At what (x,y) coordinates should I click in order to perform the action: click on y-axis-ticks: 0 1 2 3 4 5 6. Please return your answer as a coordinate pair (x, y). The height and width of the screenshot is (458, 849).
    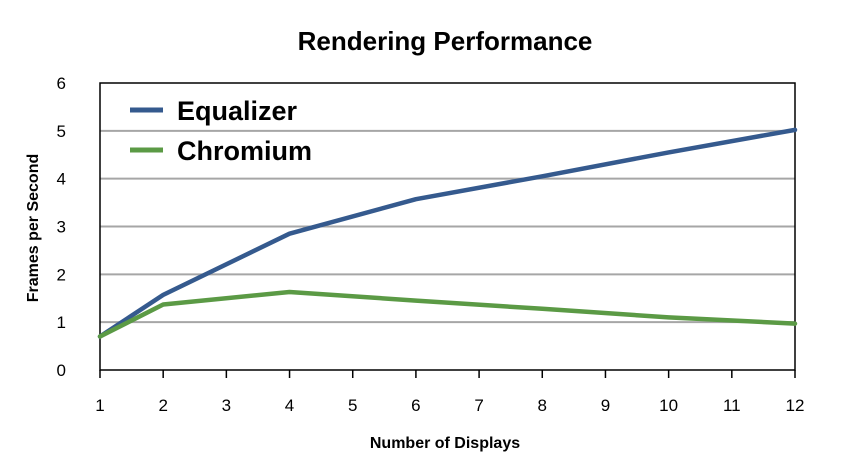
    Looking at the image, I should click on (61, 227).